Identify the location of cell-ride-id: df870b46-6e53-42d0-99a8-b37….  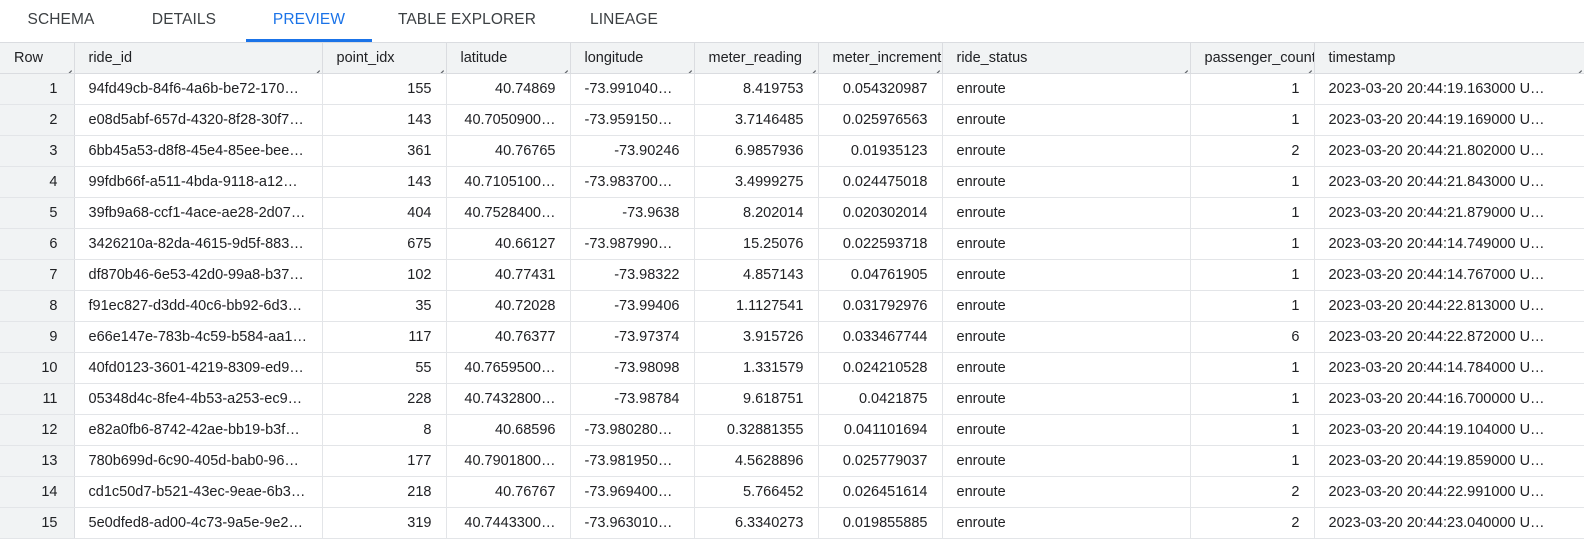
(198, 275).